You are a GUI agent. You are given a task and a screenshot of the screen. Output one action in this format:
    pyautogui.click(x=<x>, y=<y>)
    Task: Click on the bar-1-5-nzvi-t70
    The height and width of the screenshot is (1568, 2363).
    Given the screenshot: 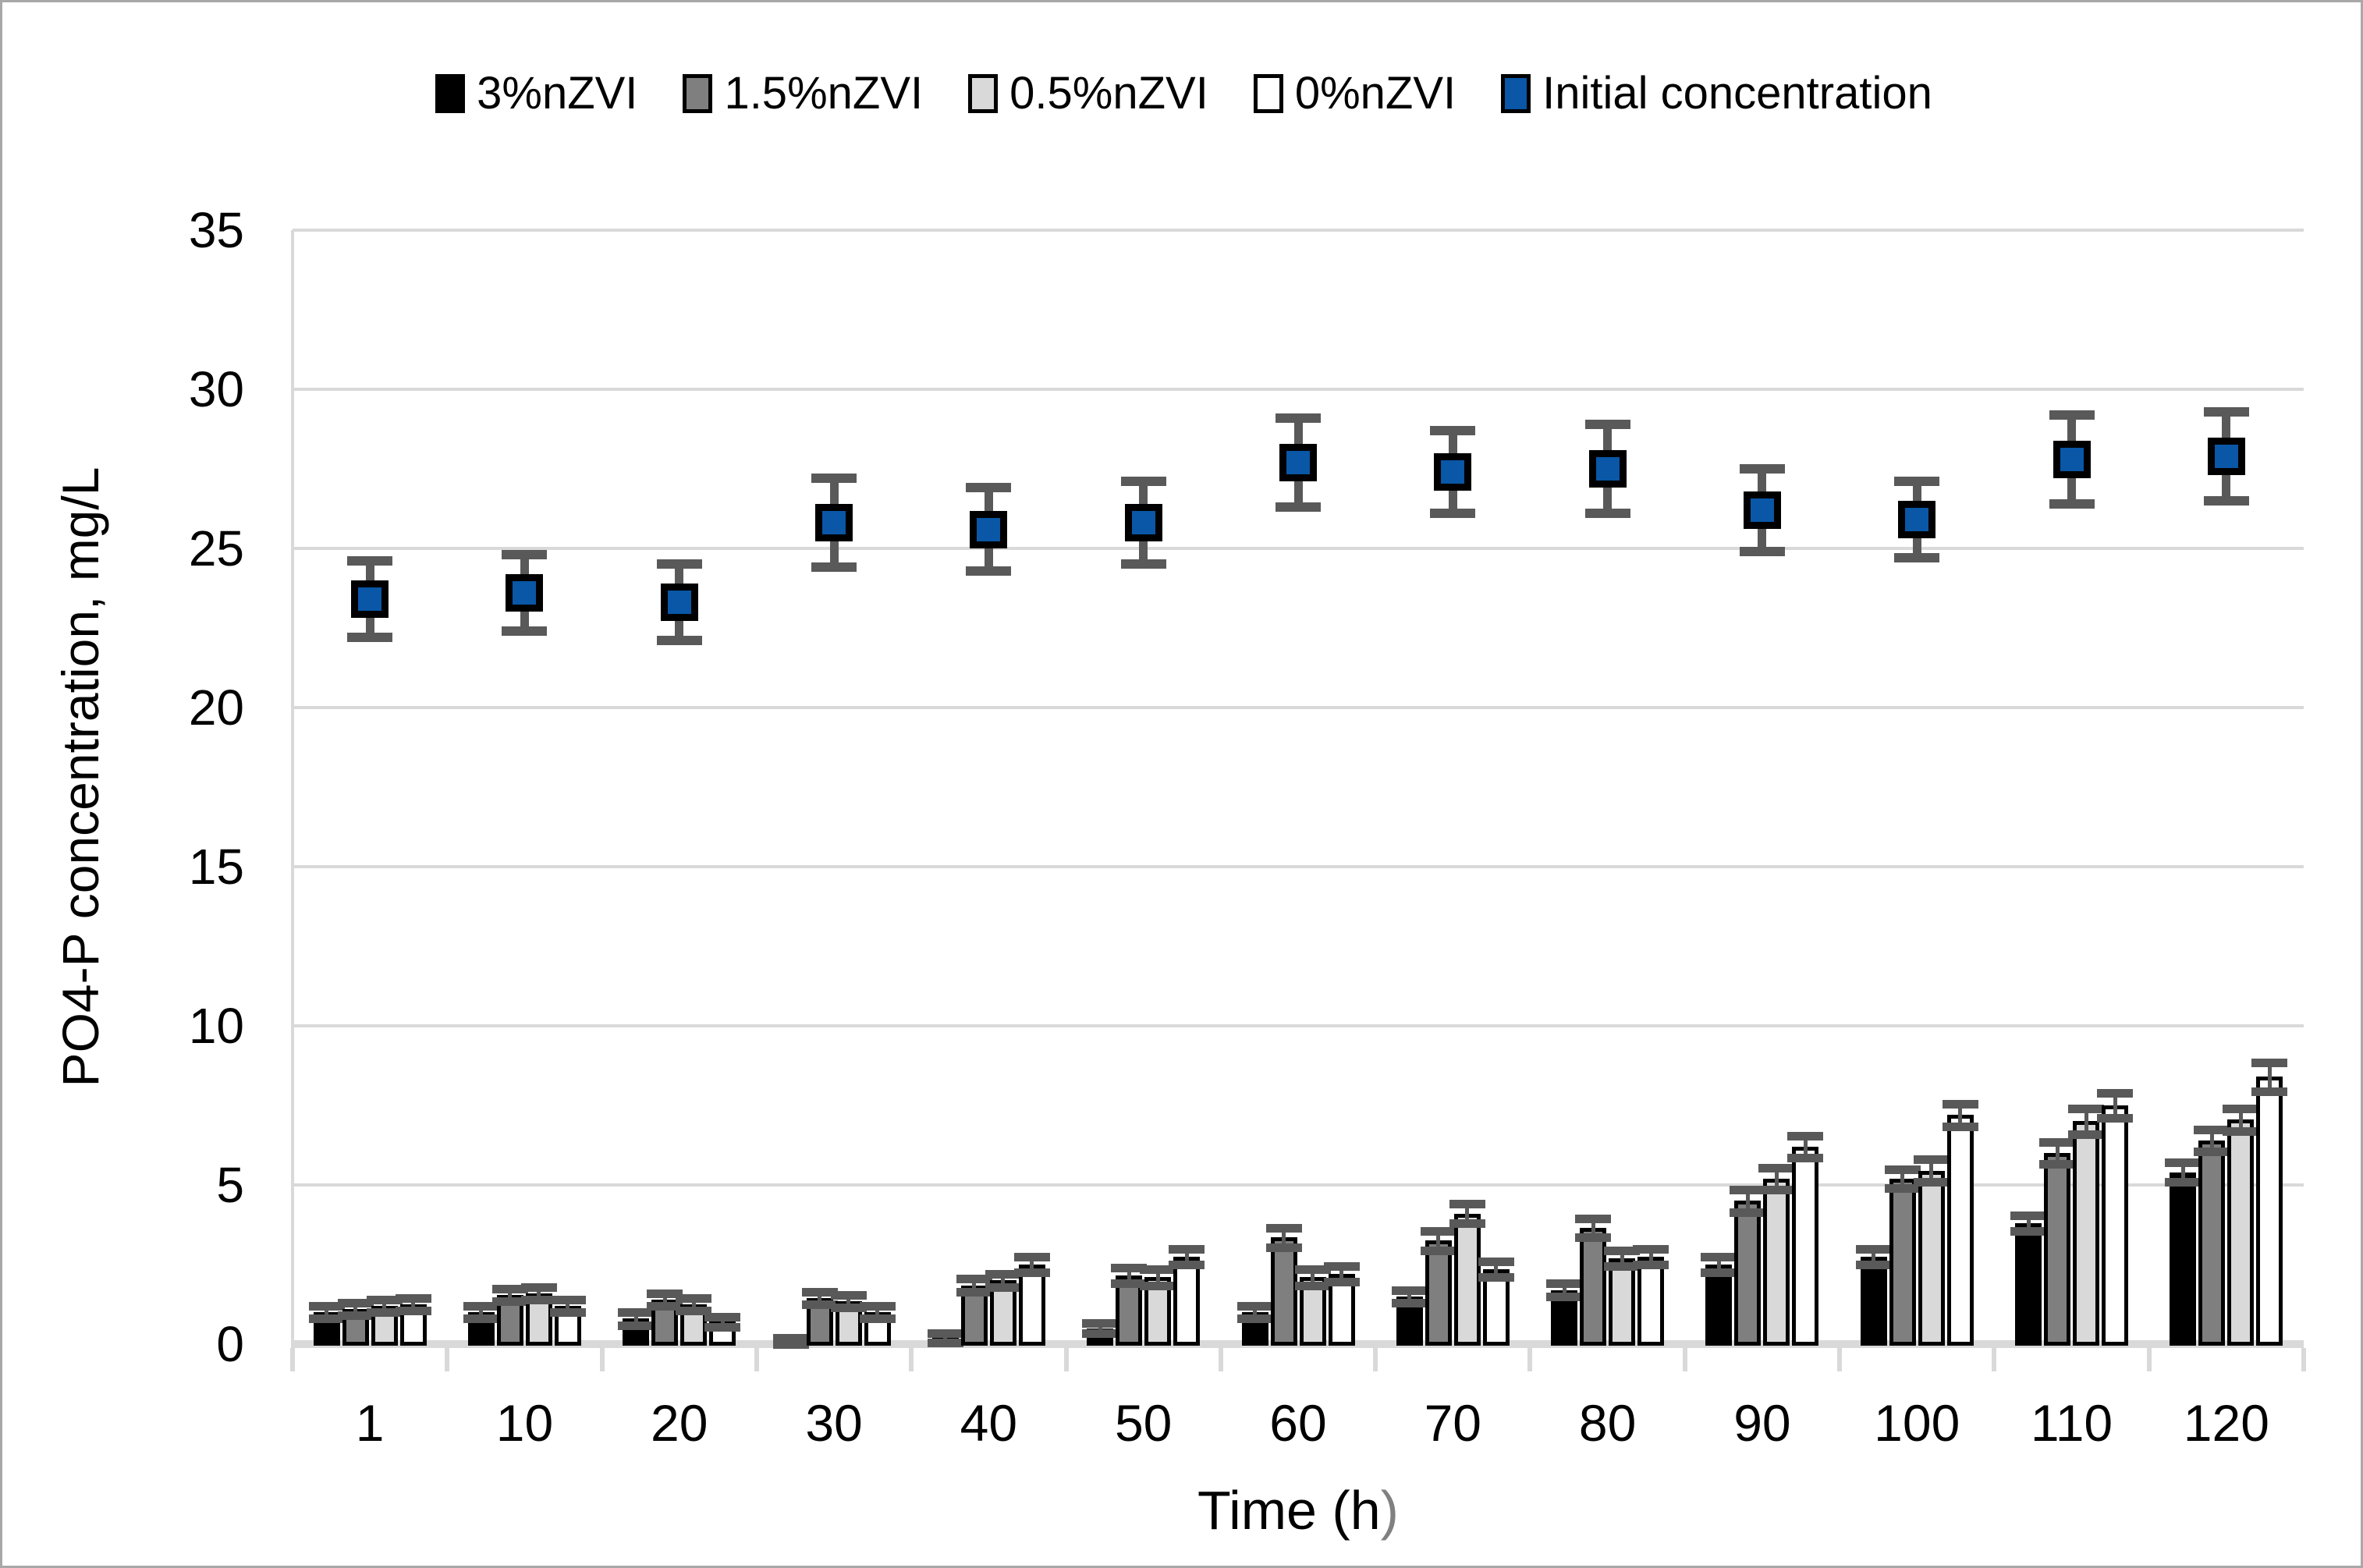 What is the action you would take?
    pyautogui.click(x=1438, y=1293)
    